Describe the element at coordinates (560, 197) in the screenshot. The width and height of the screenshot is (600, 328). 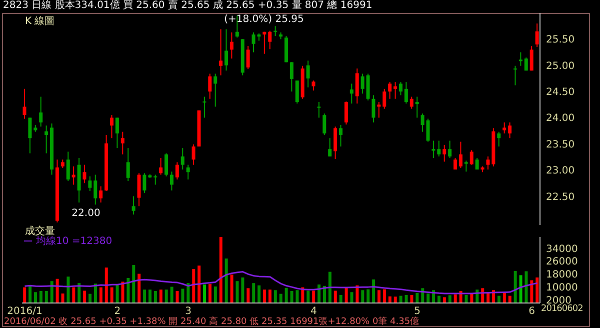
I see `y-tick-label: 22.50` at that location.